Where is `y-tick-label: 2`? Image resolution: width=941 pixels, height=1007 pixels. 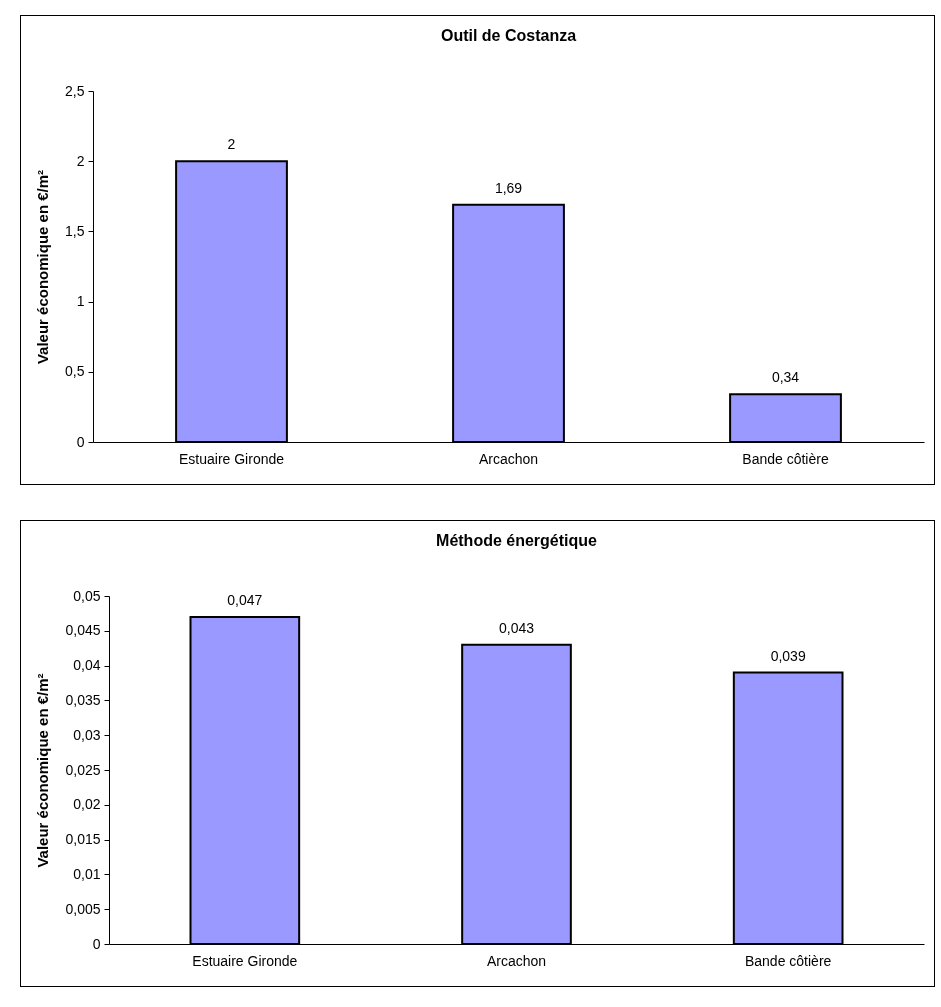
y-tick-label: 2 is located at coordinates (80, 160).